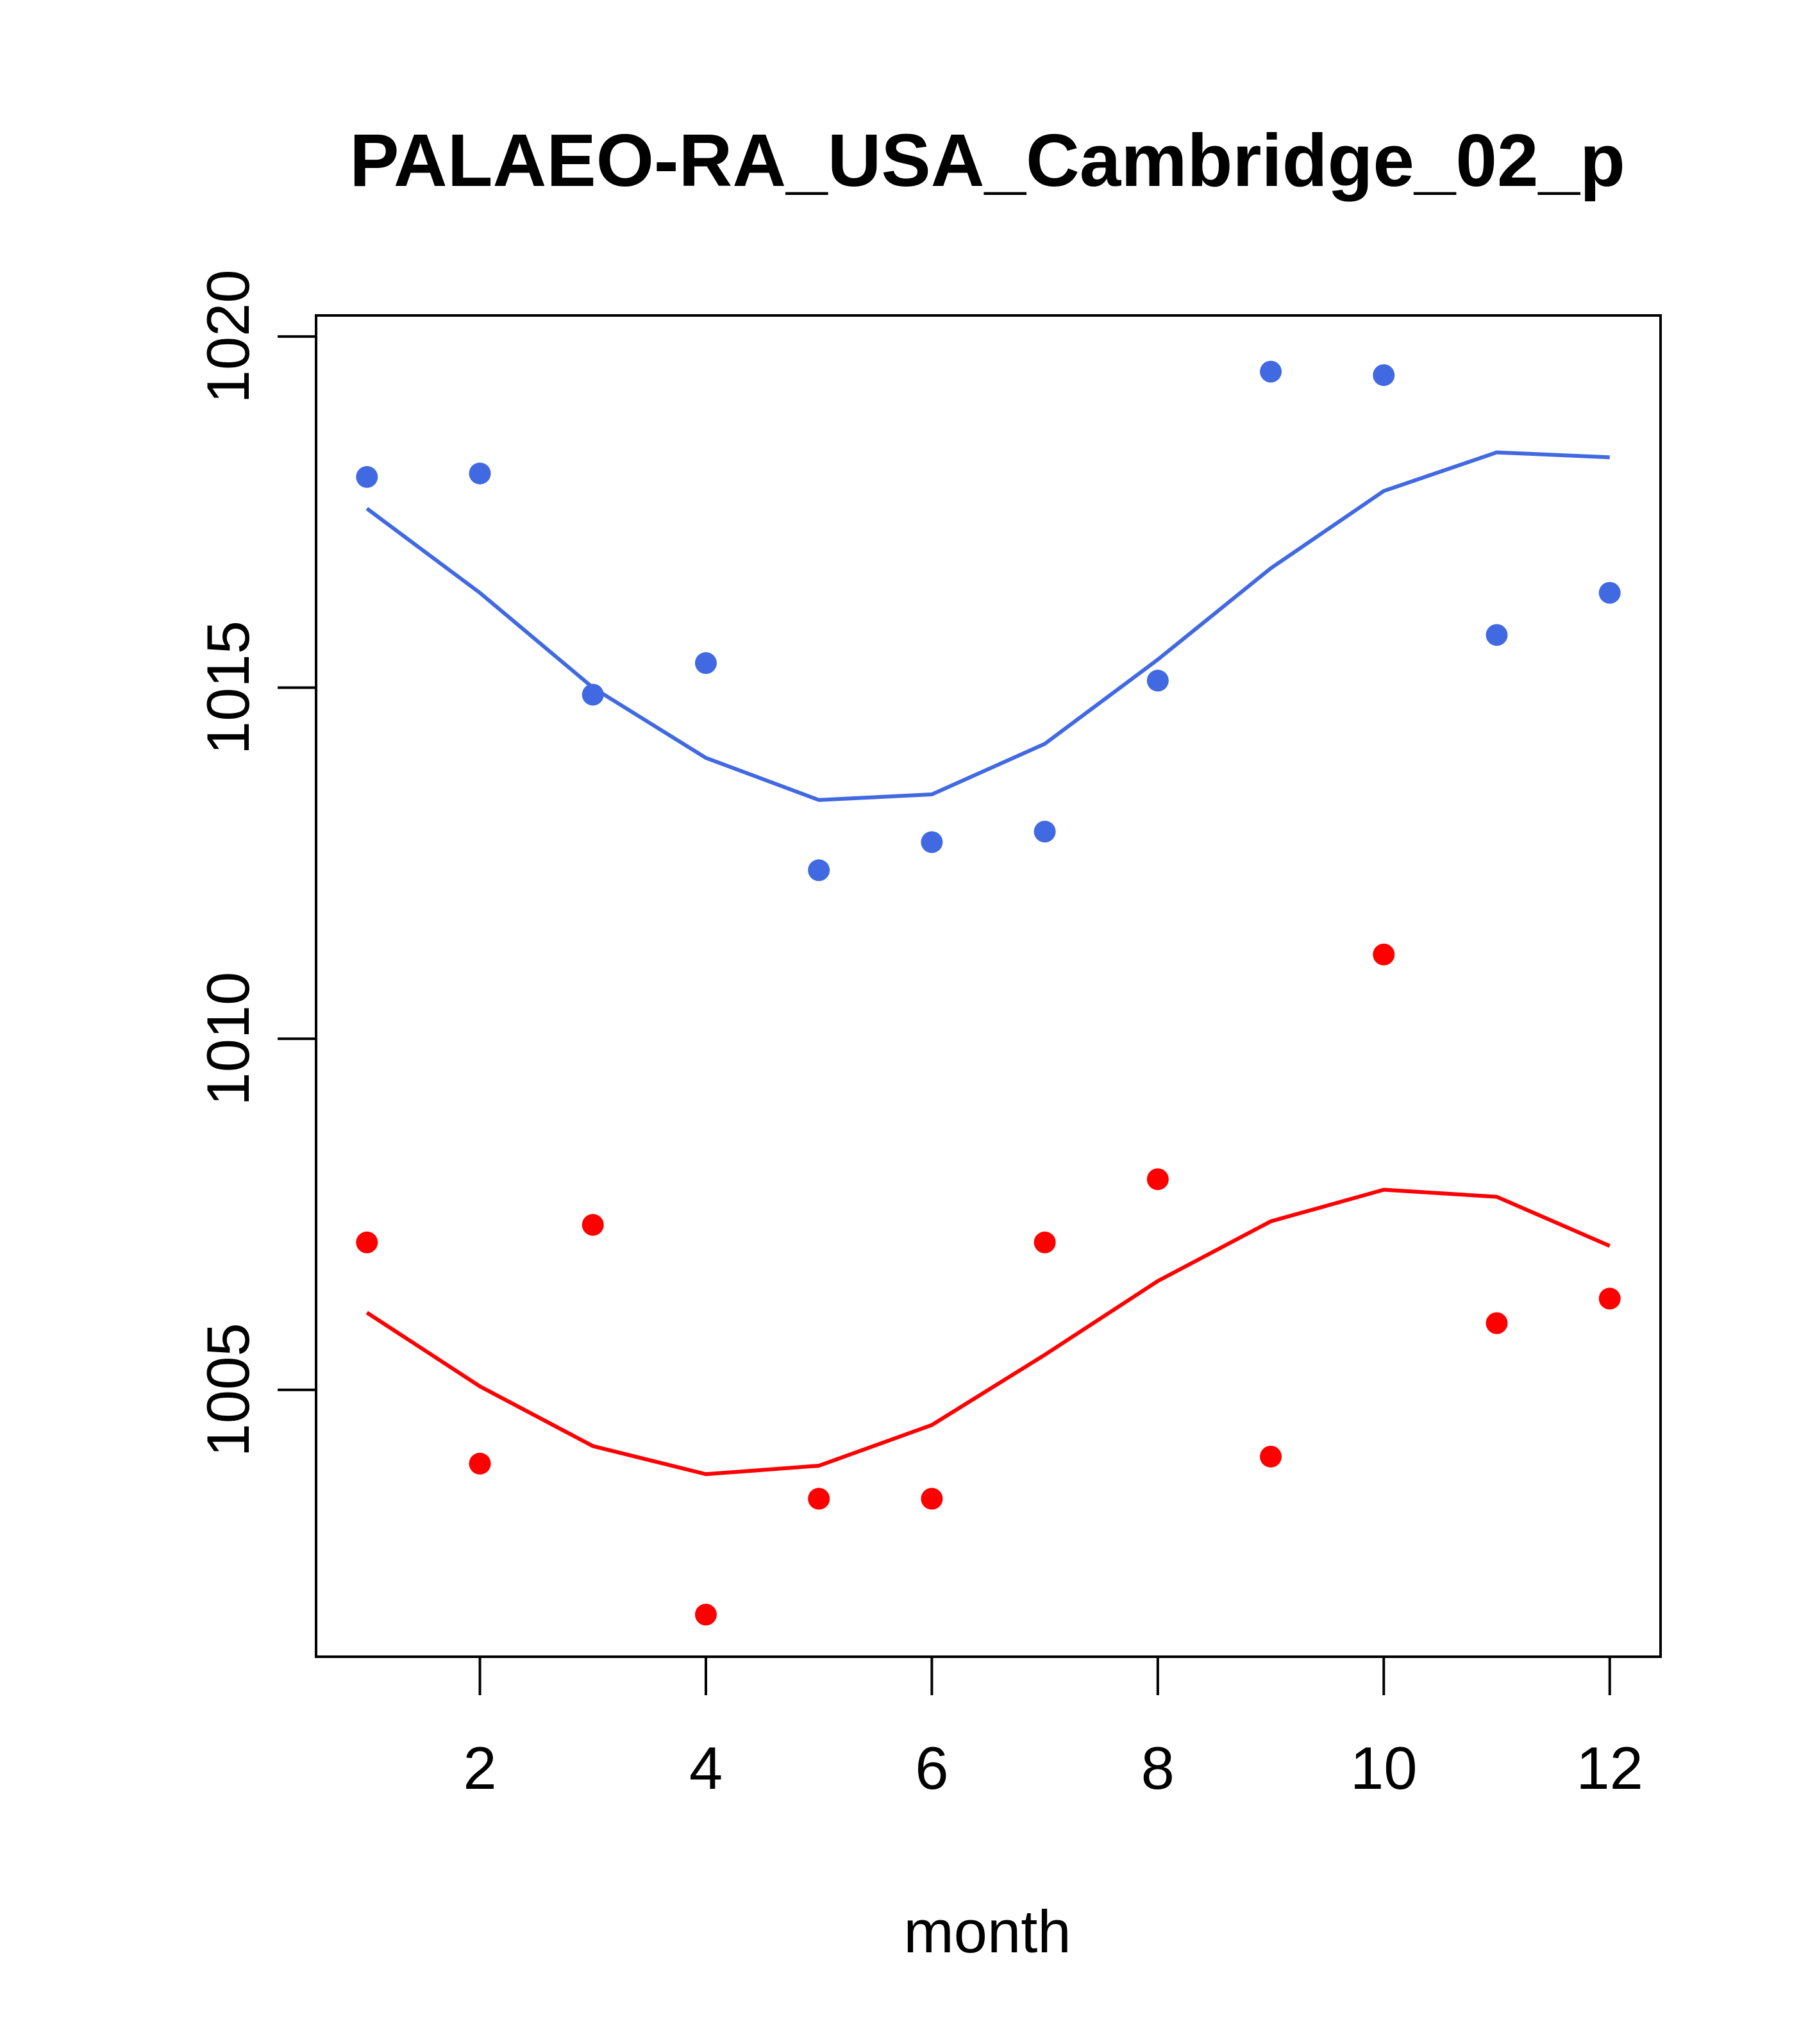 The height and width of the screenshot is (2044, 1817). Describe the element at coordinates (987, 160) in the screenshot. I see `chart-title: PALAEO-RA_USA_Cambridge_02_p` at that location.